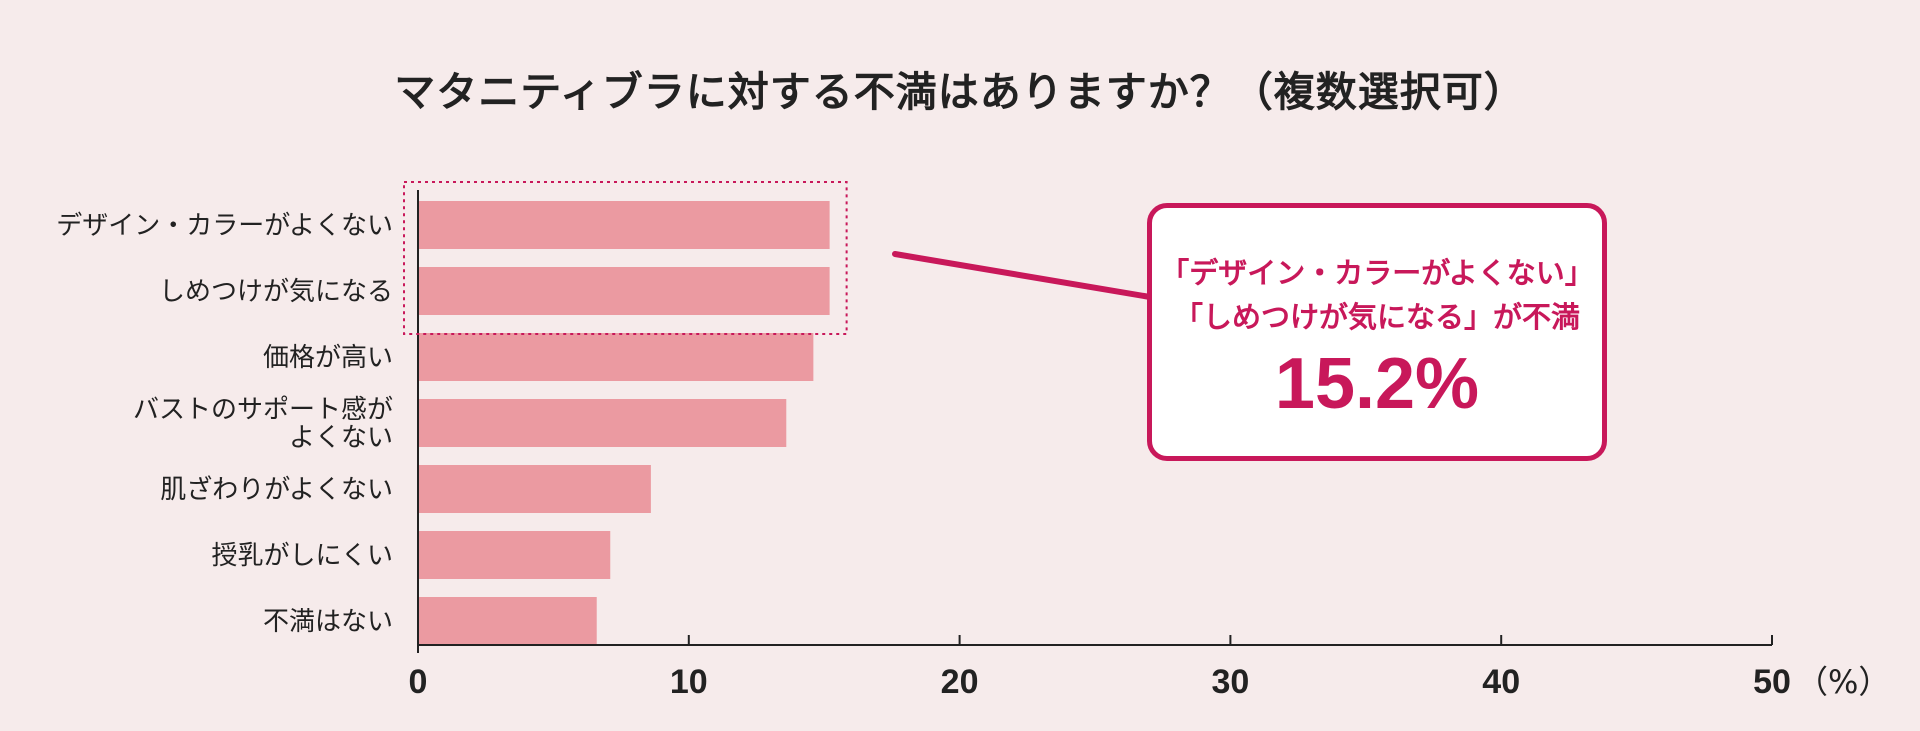  Describe the element at coordinates (1843, 682) in the screenshot. I see `x-unit-label: （%）` at that location.